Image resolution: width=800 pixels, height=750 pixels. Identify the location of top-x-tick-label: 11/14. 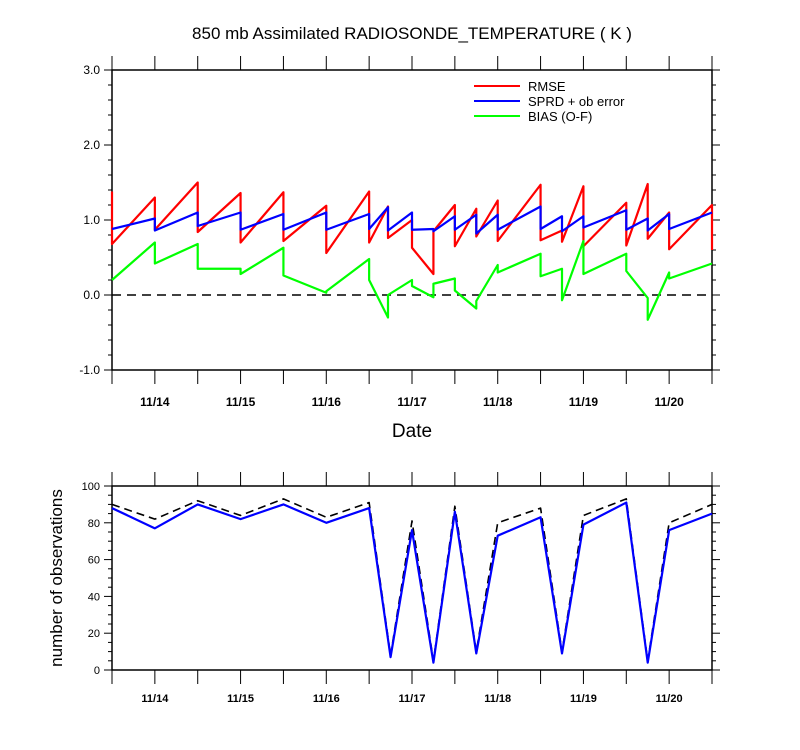
(155, 402).